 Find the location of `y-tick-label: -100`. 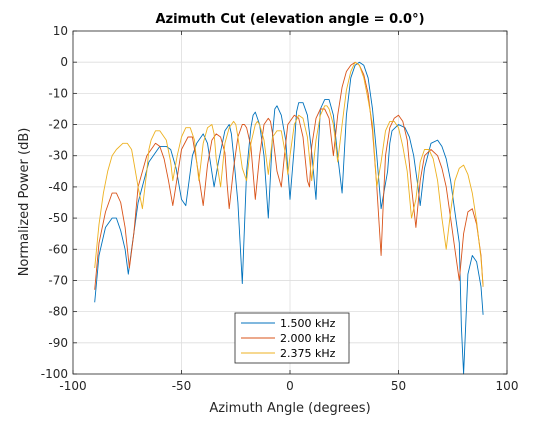

y-tick-label: -100 is located at coordinates (54, 374).